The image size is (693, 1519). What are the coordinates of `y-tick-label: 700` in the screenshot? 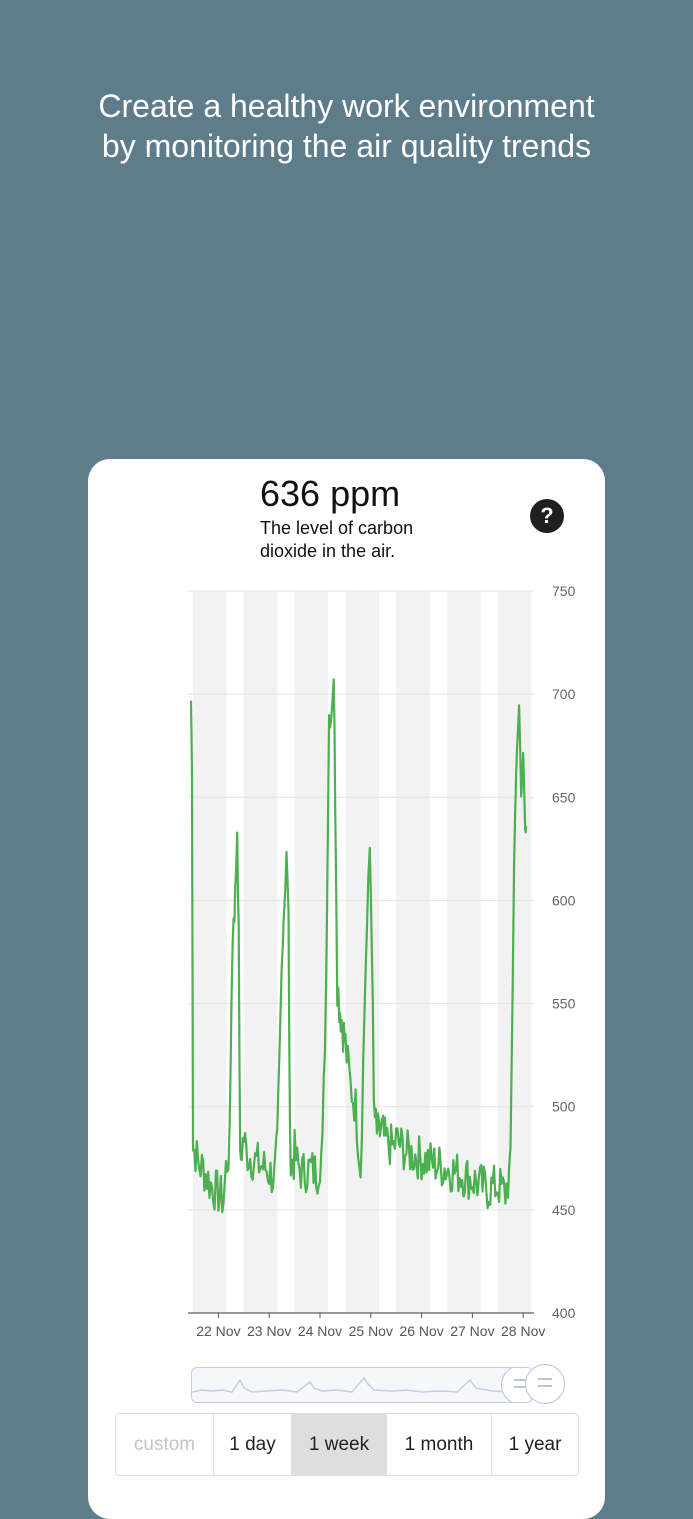 It's located at (564, 694).